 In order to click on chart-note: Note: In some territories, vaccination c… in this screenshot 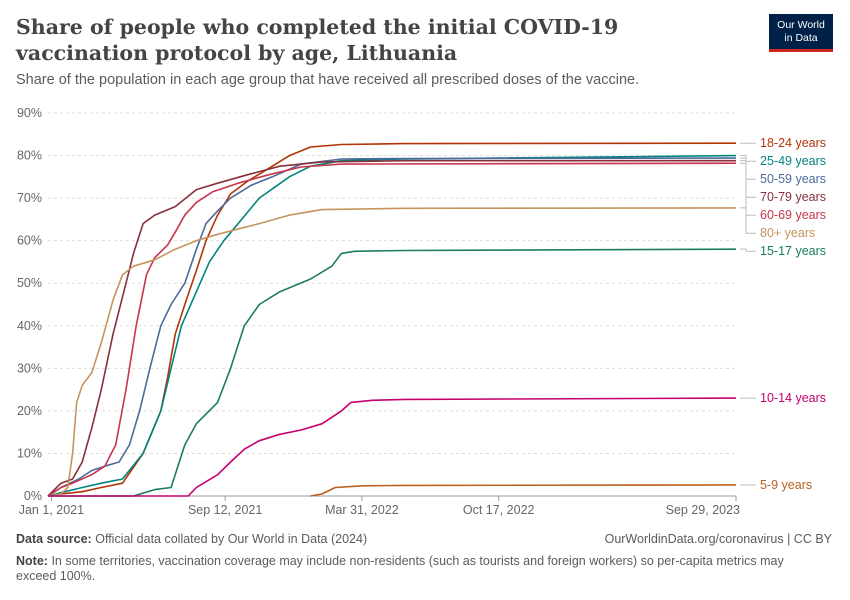, I will do `click(416, 569)`.